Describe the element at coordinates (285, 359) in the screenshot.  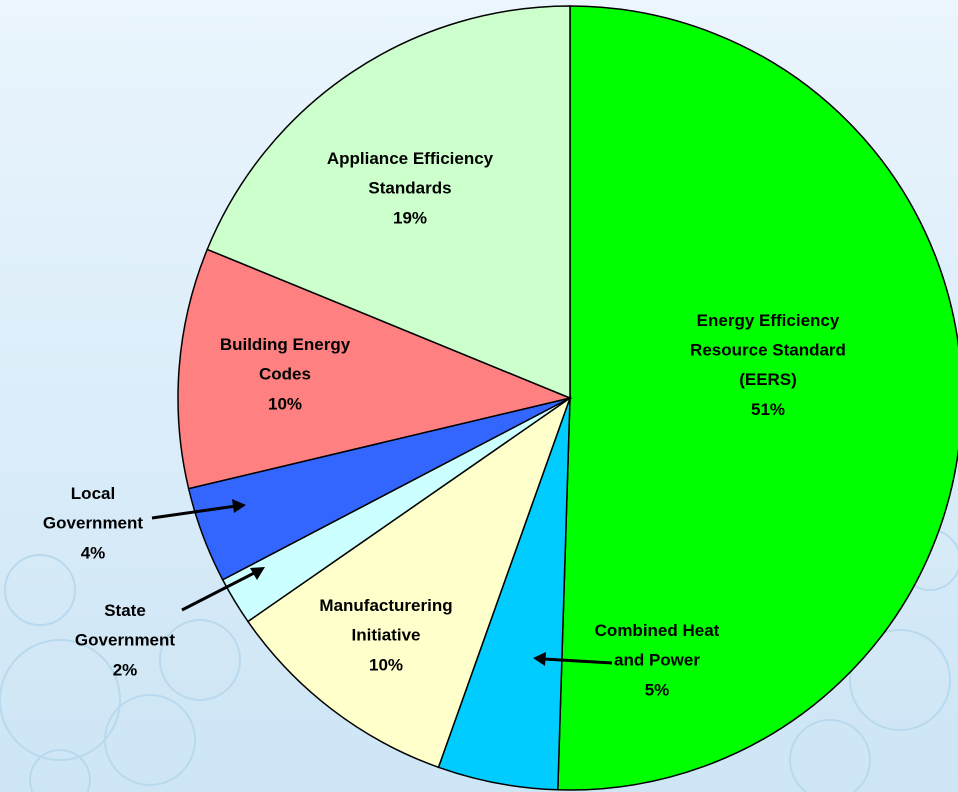
I see `slice-label: Building Energy Codes` at that location.